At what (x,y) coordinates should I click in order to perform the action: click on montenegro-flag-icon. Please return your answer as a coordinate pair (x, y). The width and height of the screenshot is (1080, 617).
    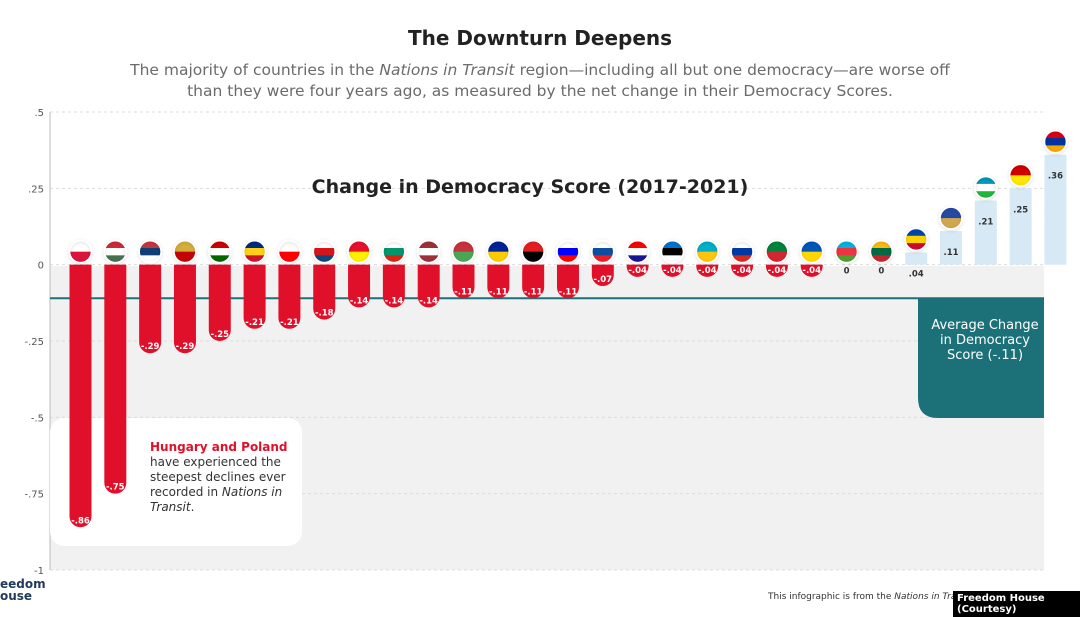
    Looking at the image, I should click on (185, 251).